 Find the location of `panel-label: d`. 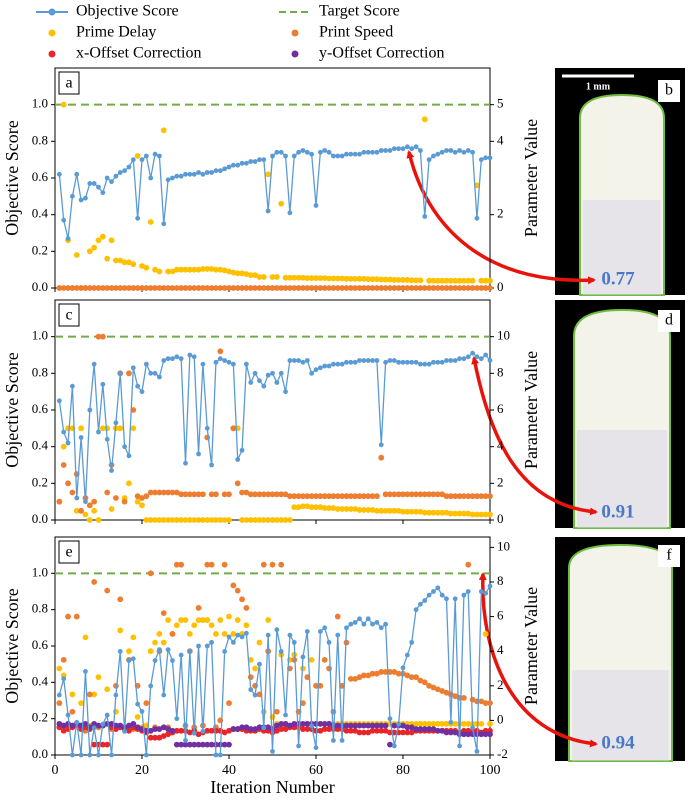

panel-label: d is located at coordinates (669, 320).